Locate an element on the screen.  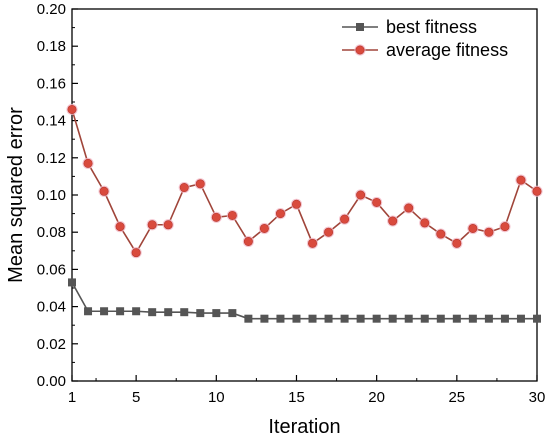
x-tick-label: 15 is located at coordinates (296, 397).